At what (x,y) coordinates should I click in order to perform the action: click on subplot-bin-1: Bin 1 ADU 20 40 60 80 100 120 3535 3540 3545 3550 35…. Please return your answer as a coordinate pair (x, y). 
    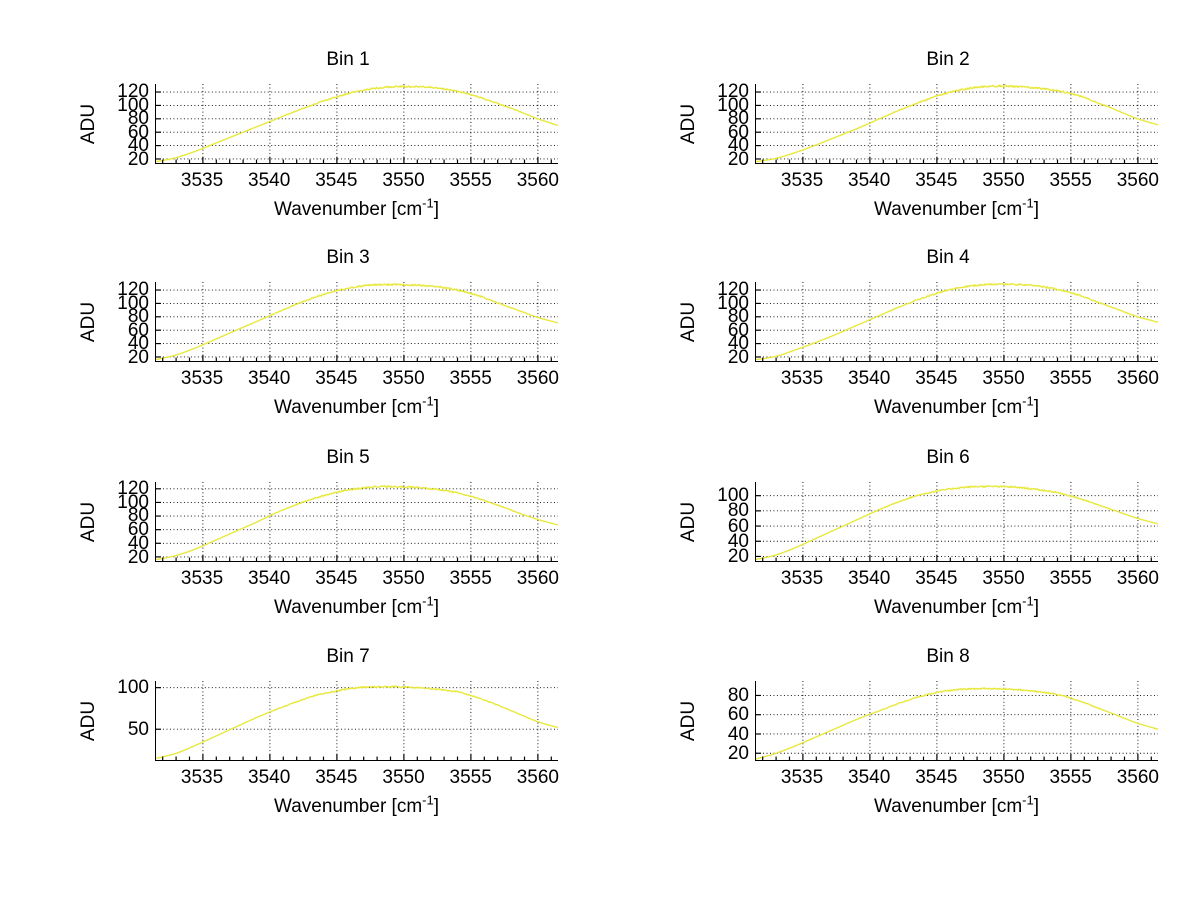
    Looking at the image, I should click on (348, 146).